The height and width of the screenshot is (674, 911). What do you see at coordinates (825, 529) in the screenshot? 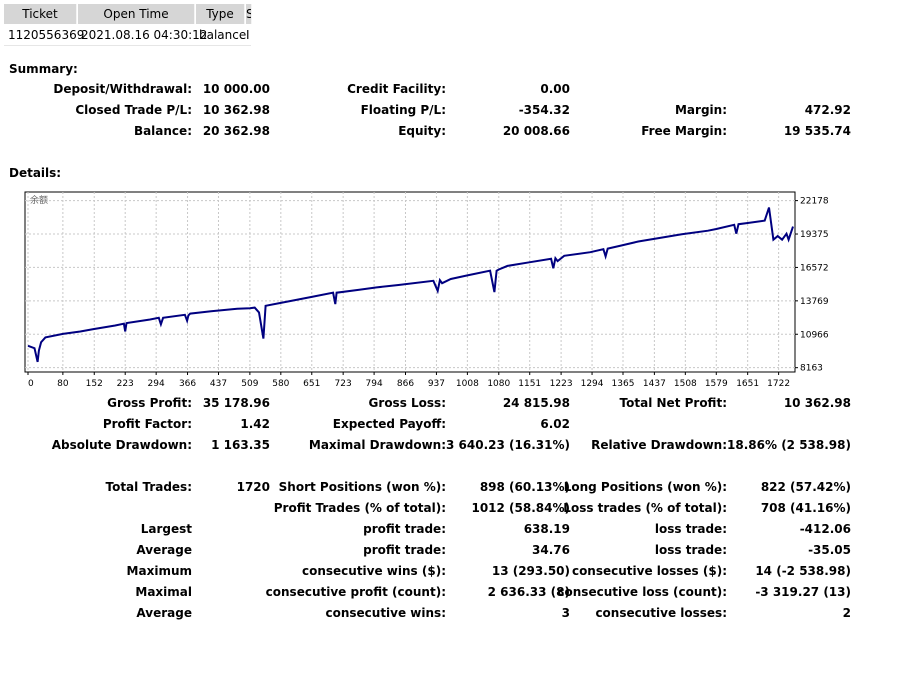
I see `stat-value: -412.06` at bounding box center [825, 529].